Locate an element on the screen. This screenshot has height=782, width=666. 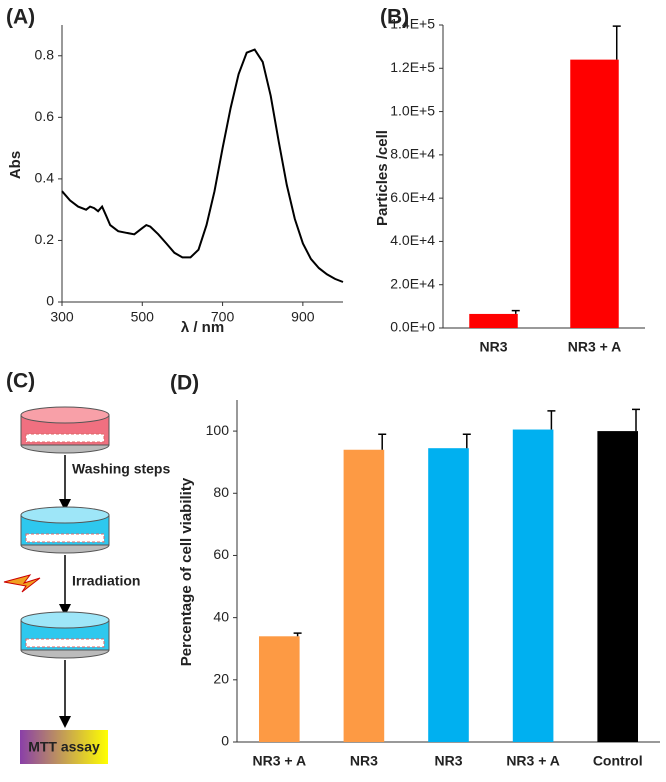
x-tick-label: Control is located at coordinates (618, 761).